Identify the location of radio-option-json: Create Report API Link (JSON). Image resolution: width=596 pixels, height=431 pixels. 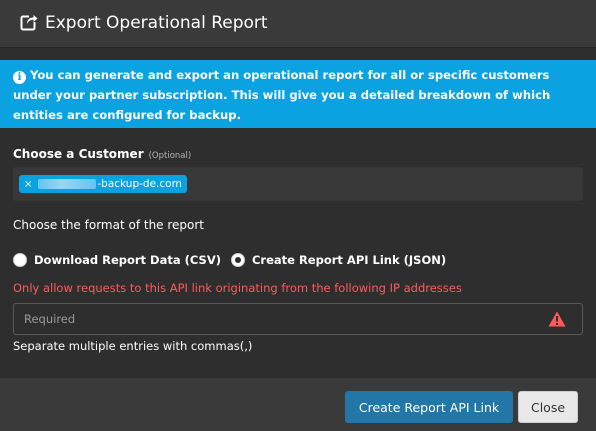
(338, 260).